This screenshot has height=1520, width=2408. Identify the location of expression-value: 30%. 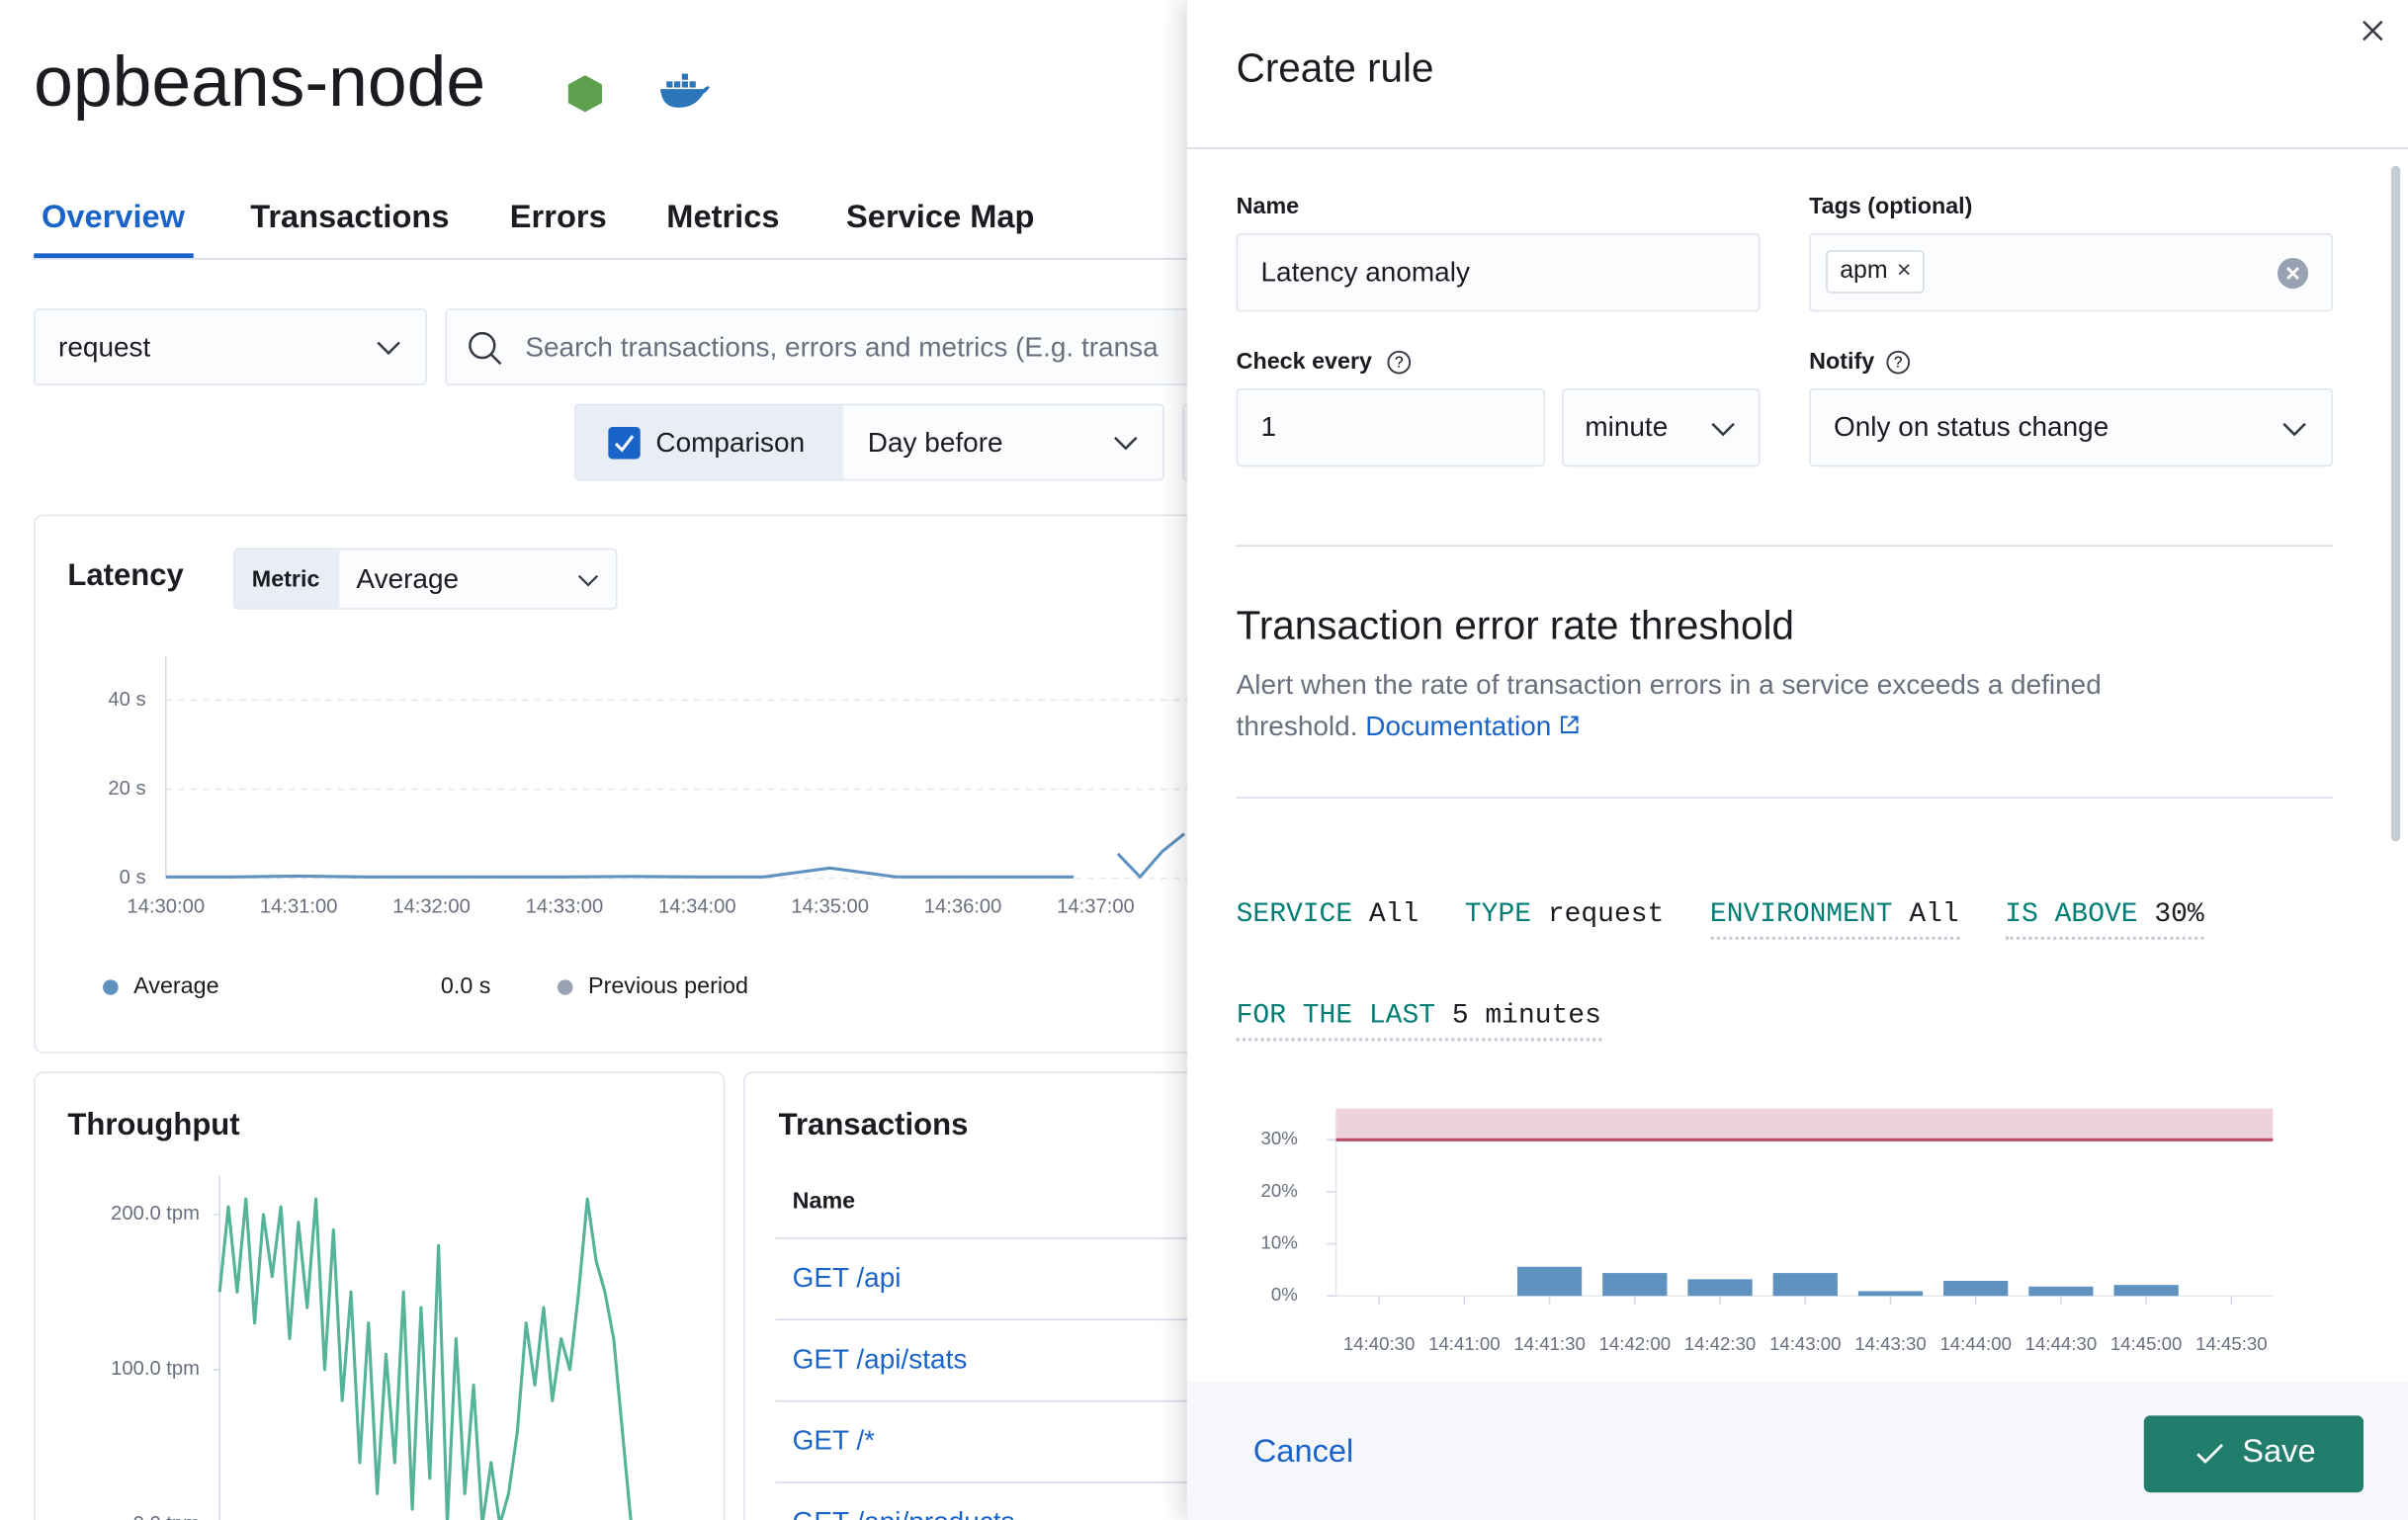
(2179, 915).